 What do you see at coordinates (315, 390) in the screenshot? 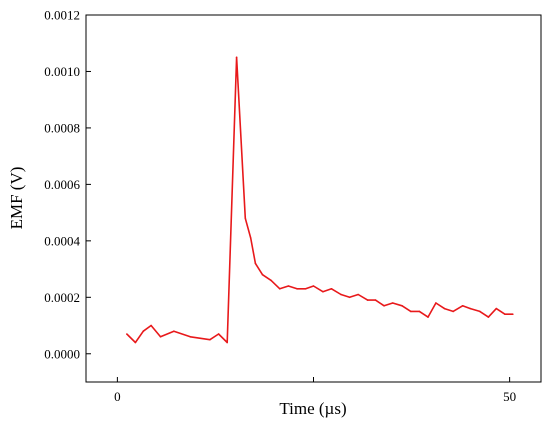
I see `x-axis: 0 50` at bounding box center [315, 390].